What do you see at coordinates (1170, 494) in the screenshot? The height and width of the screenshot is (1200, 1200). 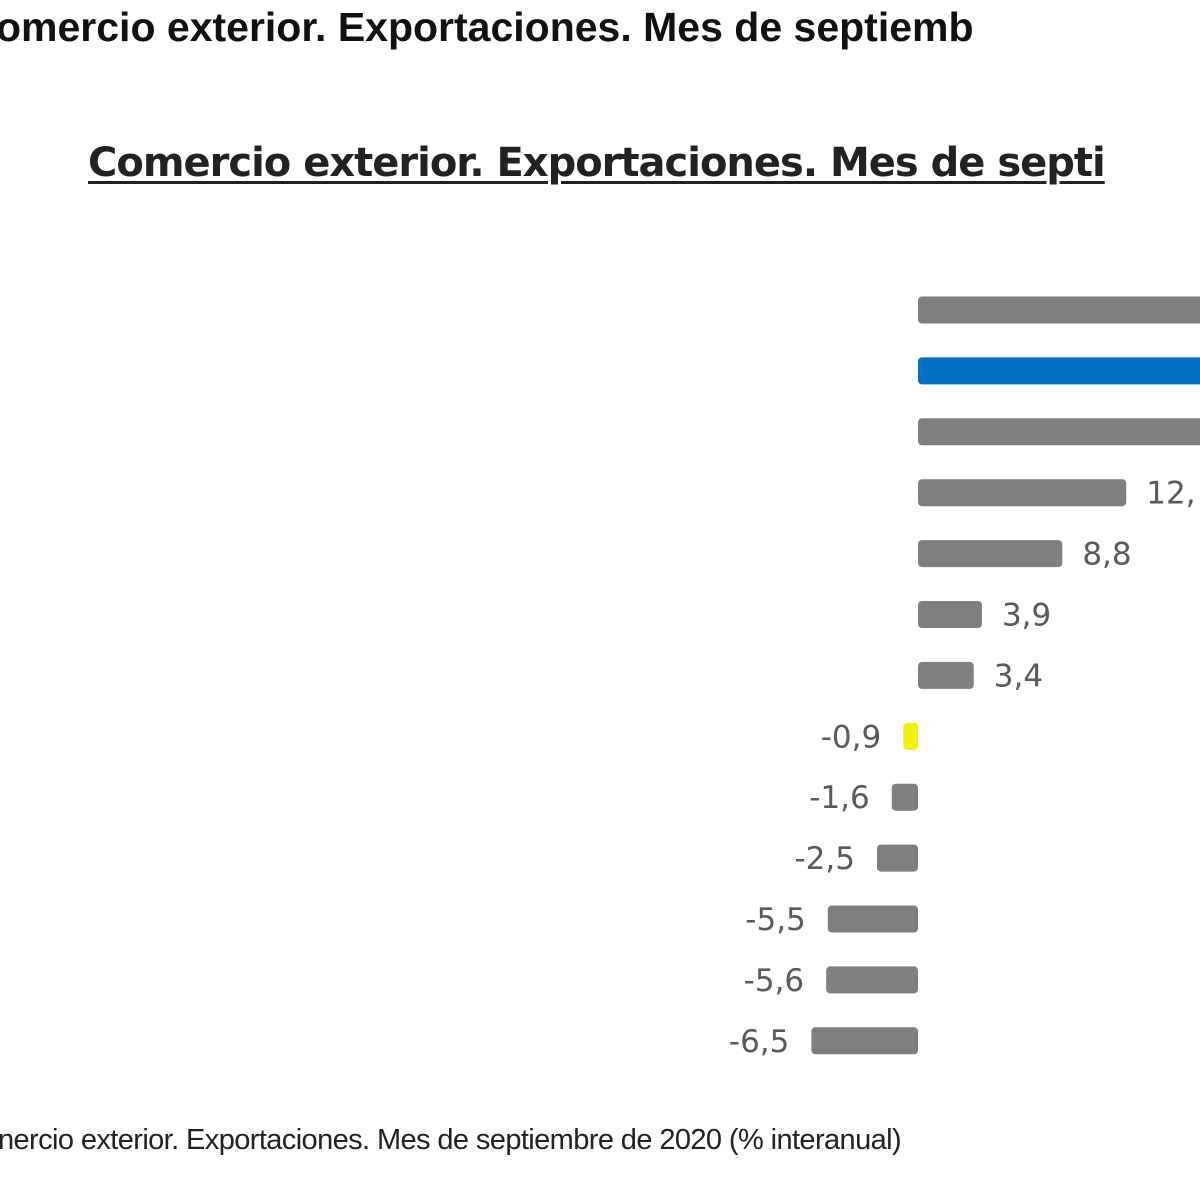 I see `data-label: 12,` at bounding box center [1170, 494].